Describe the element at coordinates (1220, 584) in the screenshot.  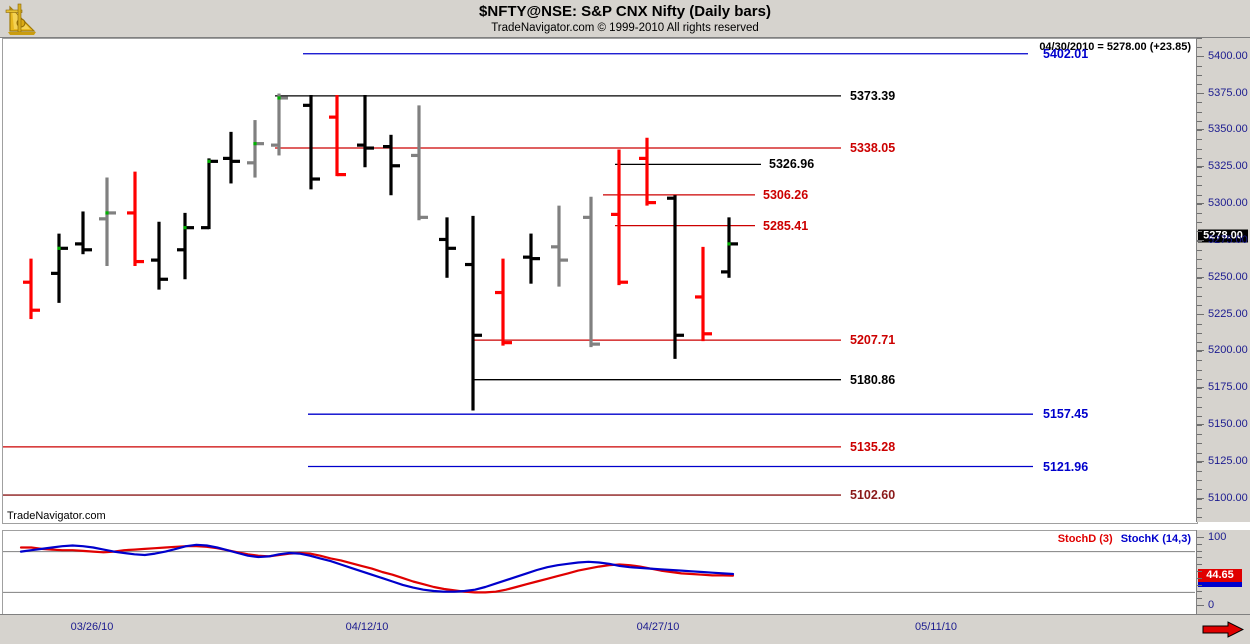
I see `stochastic-value-bar` at that location.